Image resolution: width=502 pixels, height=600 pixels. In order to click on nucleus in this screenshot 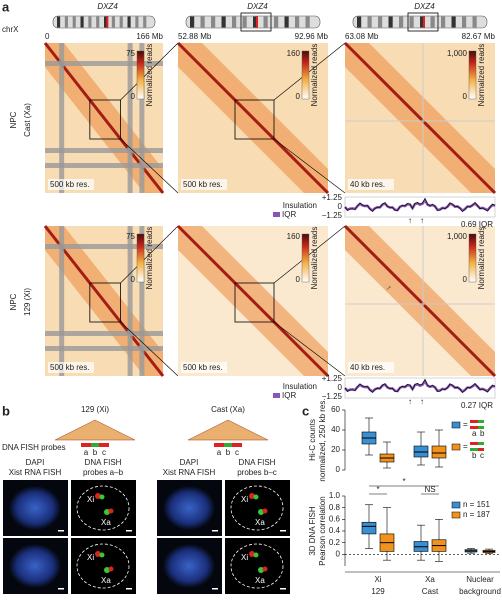, I will do `click(35, 508)`.